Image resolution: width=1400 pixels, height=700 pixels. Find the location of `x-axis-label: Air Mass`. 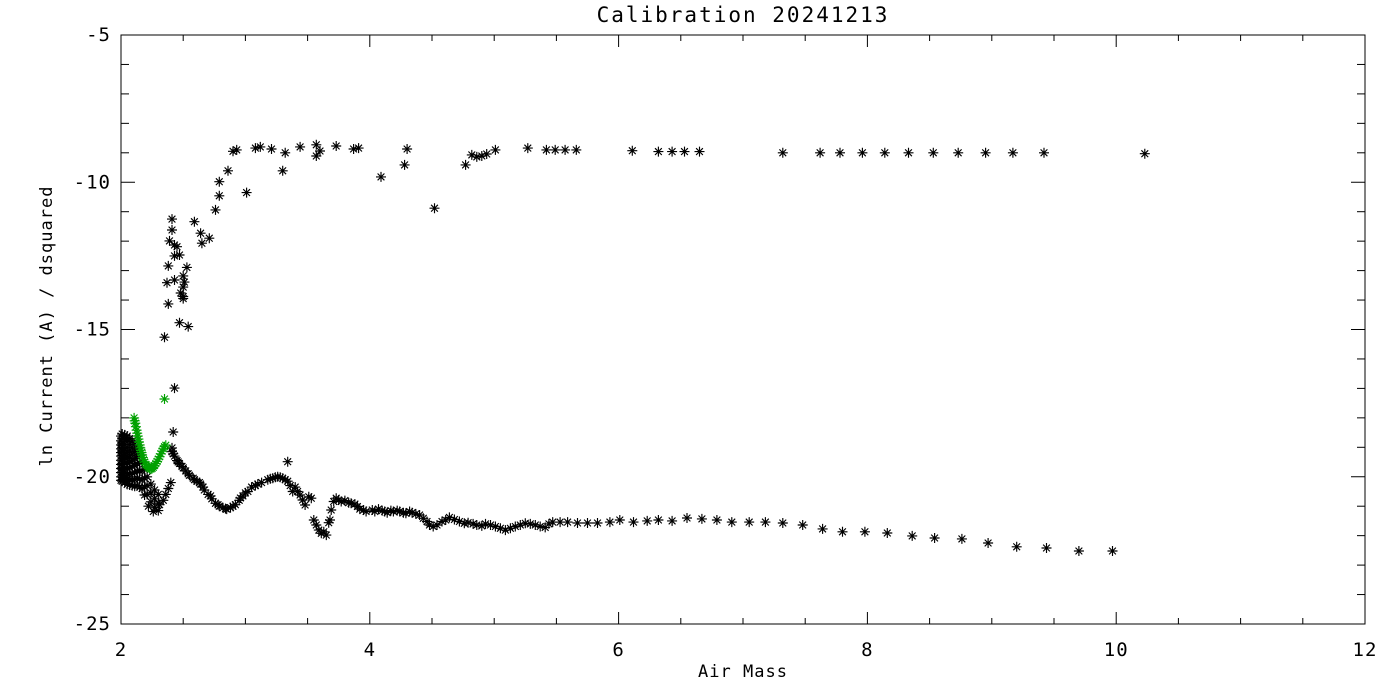

x-axis-label: Air Mass is located at coordinates (743, 672).